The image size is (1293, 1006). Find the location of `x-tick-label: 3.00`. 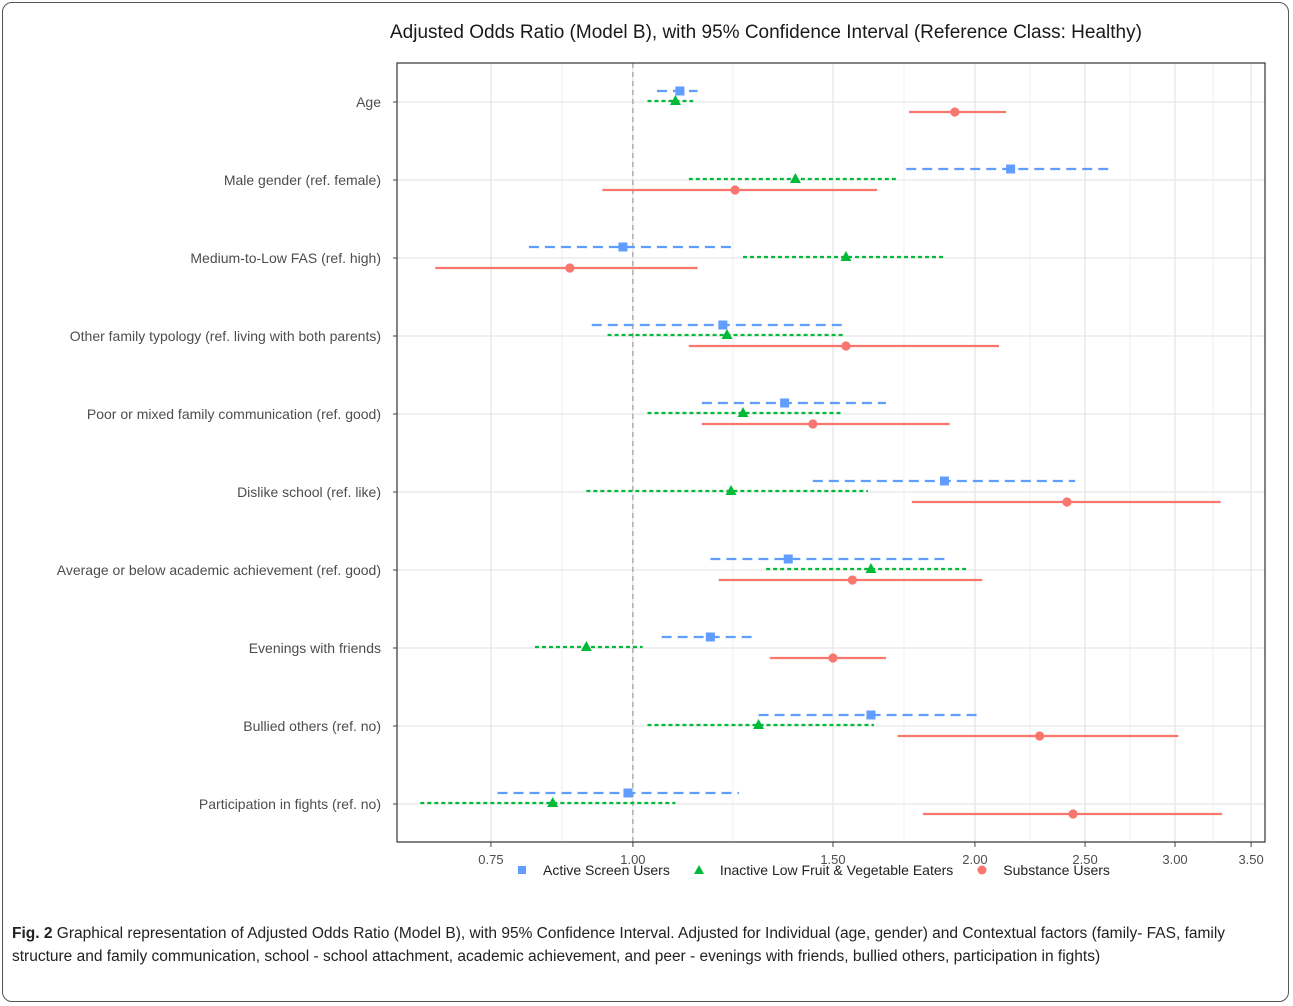

x-tick-label: 3.00 is located at coordinates (1174, 859).